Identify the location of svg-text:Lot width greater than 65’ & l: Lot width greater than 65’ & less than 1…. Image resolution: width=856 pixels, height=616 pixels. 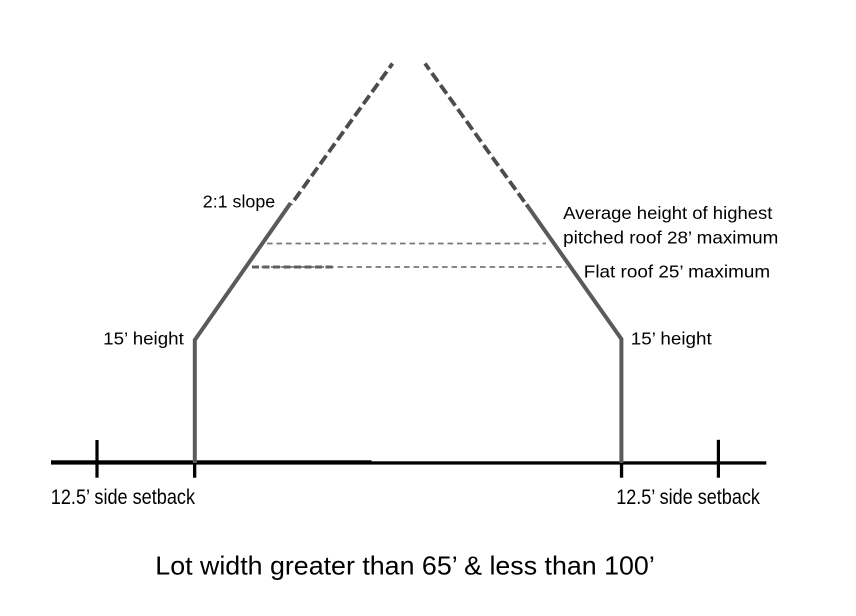
(405, 565).